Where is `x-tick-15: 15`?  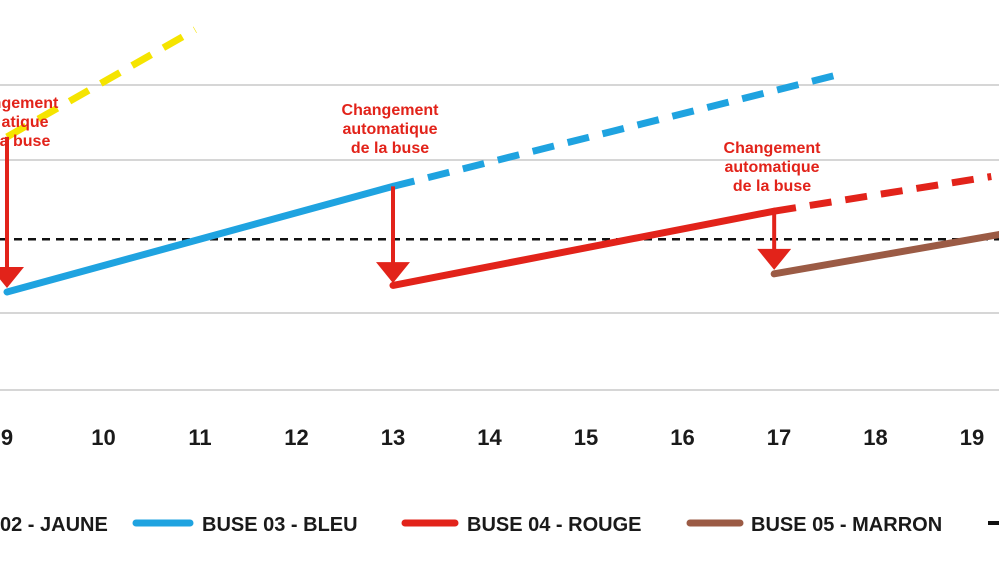
x-tick-15: 15 is located at coordinates (586, 437).